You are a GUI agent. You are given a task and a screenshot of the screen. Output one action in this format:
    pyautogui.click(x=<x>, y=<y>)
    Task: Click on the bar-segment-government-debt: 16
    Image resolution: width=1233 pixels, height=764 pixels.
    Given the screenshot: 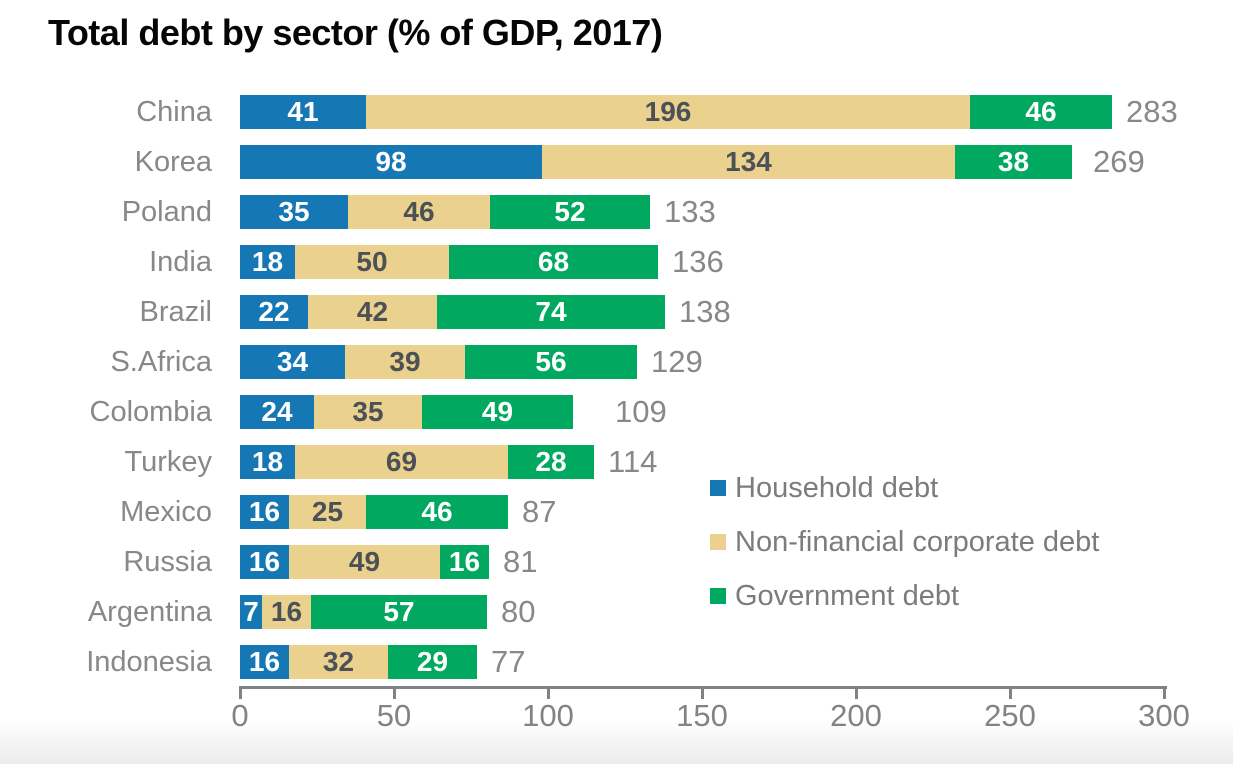 What is the action you would take?
    pyautogui.click(x=464, y=562)
    